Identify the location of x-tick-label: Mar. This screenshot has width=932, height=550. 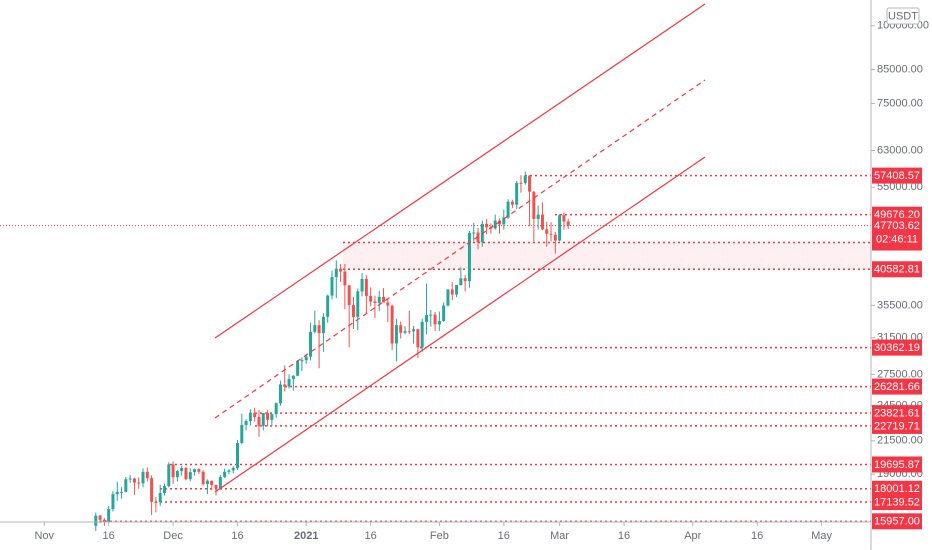
(559, 536).